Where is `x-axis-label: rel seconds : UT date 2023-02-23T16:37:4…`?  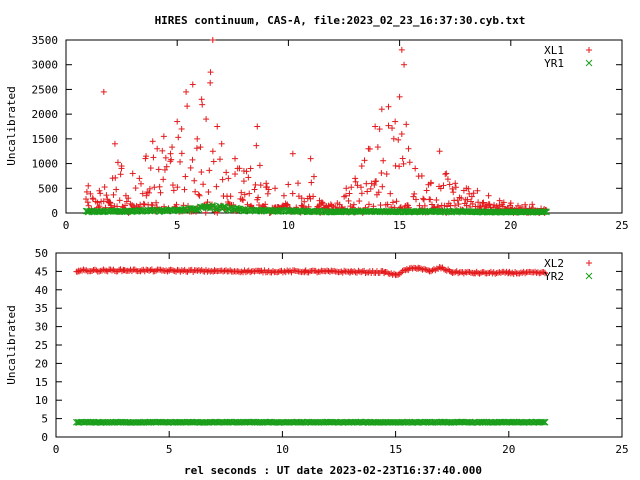
x-axis-label: rel seconds : UT date 2023-02-23T16:37:4… is located at coordinates (333, 470).